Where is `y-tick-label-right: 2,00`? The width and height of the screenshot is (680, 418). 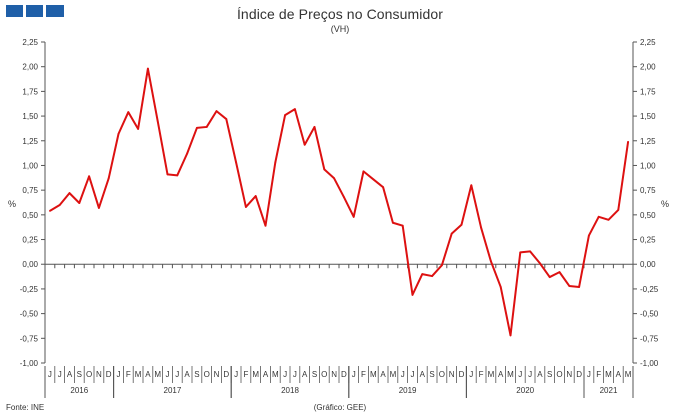 y-tick-label-right: 2,00 is located at coordinates (648, 67).